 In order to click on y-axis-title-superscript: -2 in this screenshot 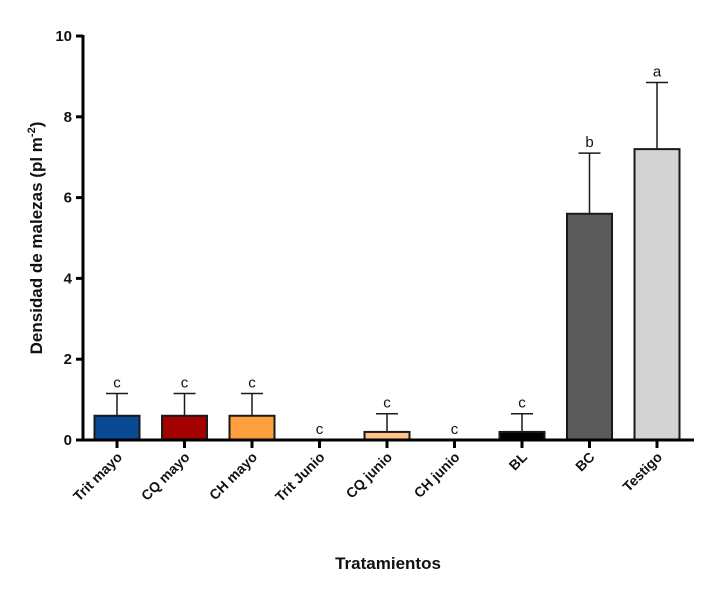, I will do `click(32, 132)`.